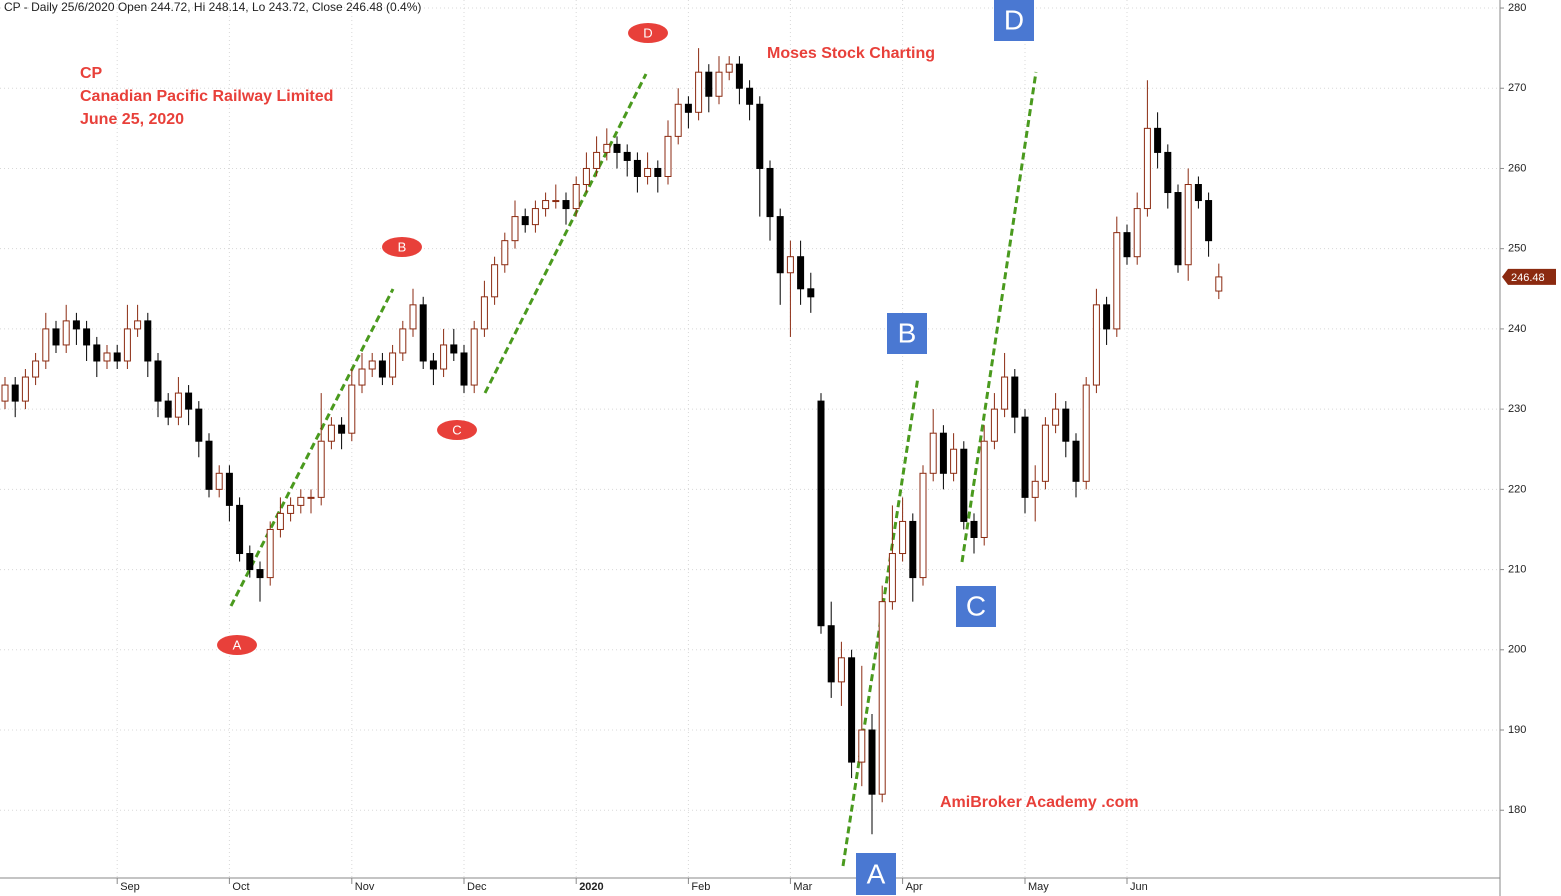 This screenshot has height=896, width=1561. I want to click on ticker: CP, so click(91, 73).